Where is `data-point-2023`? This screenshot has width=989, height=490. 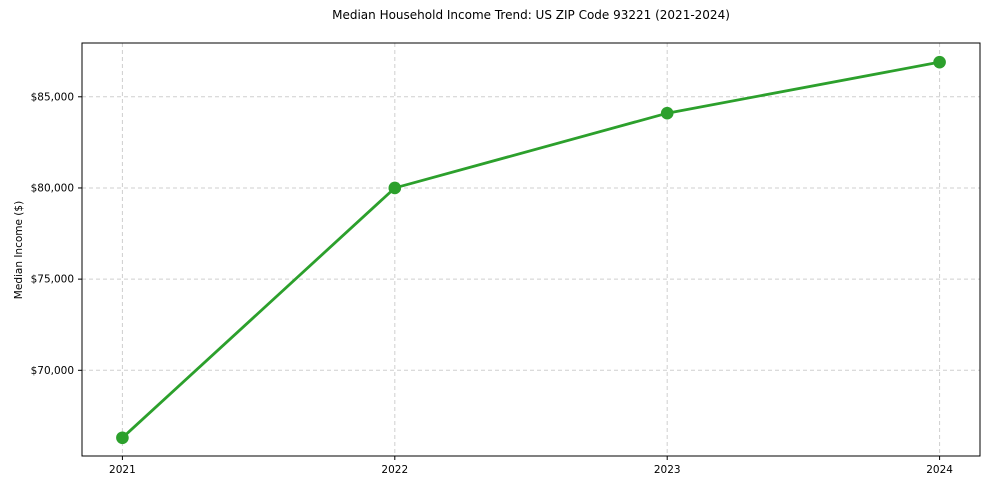 data-point-2023 is located at coordinates (667, 113).